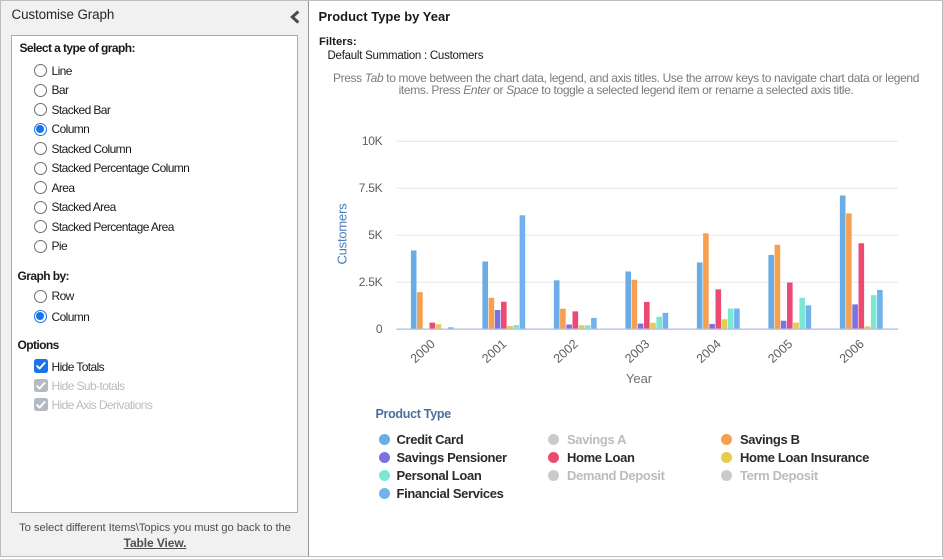  What do you see at coordinates (371, 188) in the screenshot?
I see `svg-text: 7.5K` at bounding box center [371, 188].